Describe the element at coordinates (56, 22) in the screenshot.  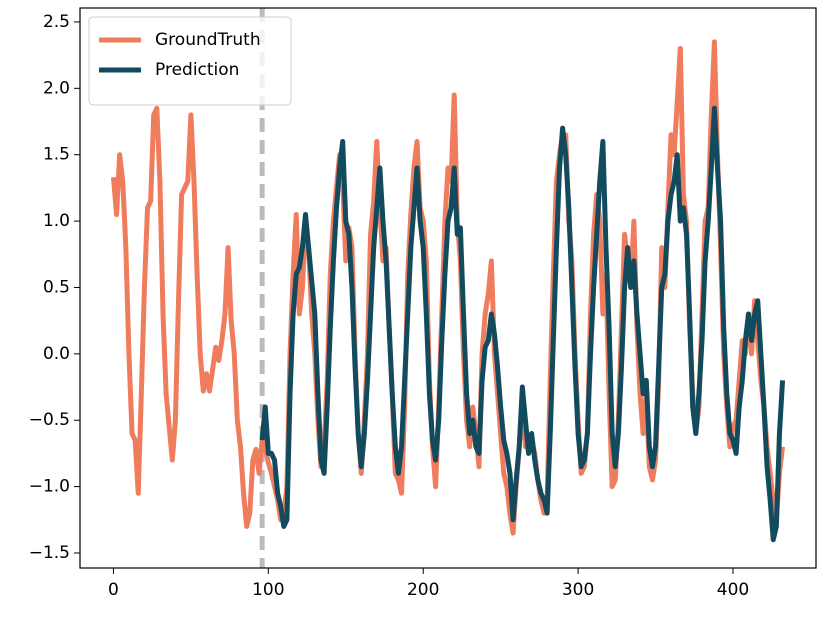
I see `y-tick-label: 2.5` at that location.